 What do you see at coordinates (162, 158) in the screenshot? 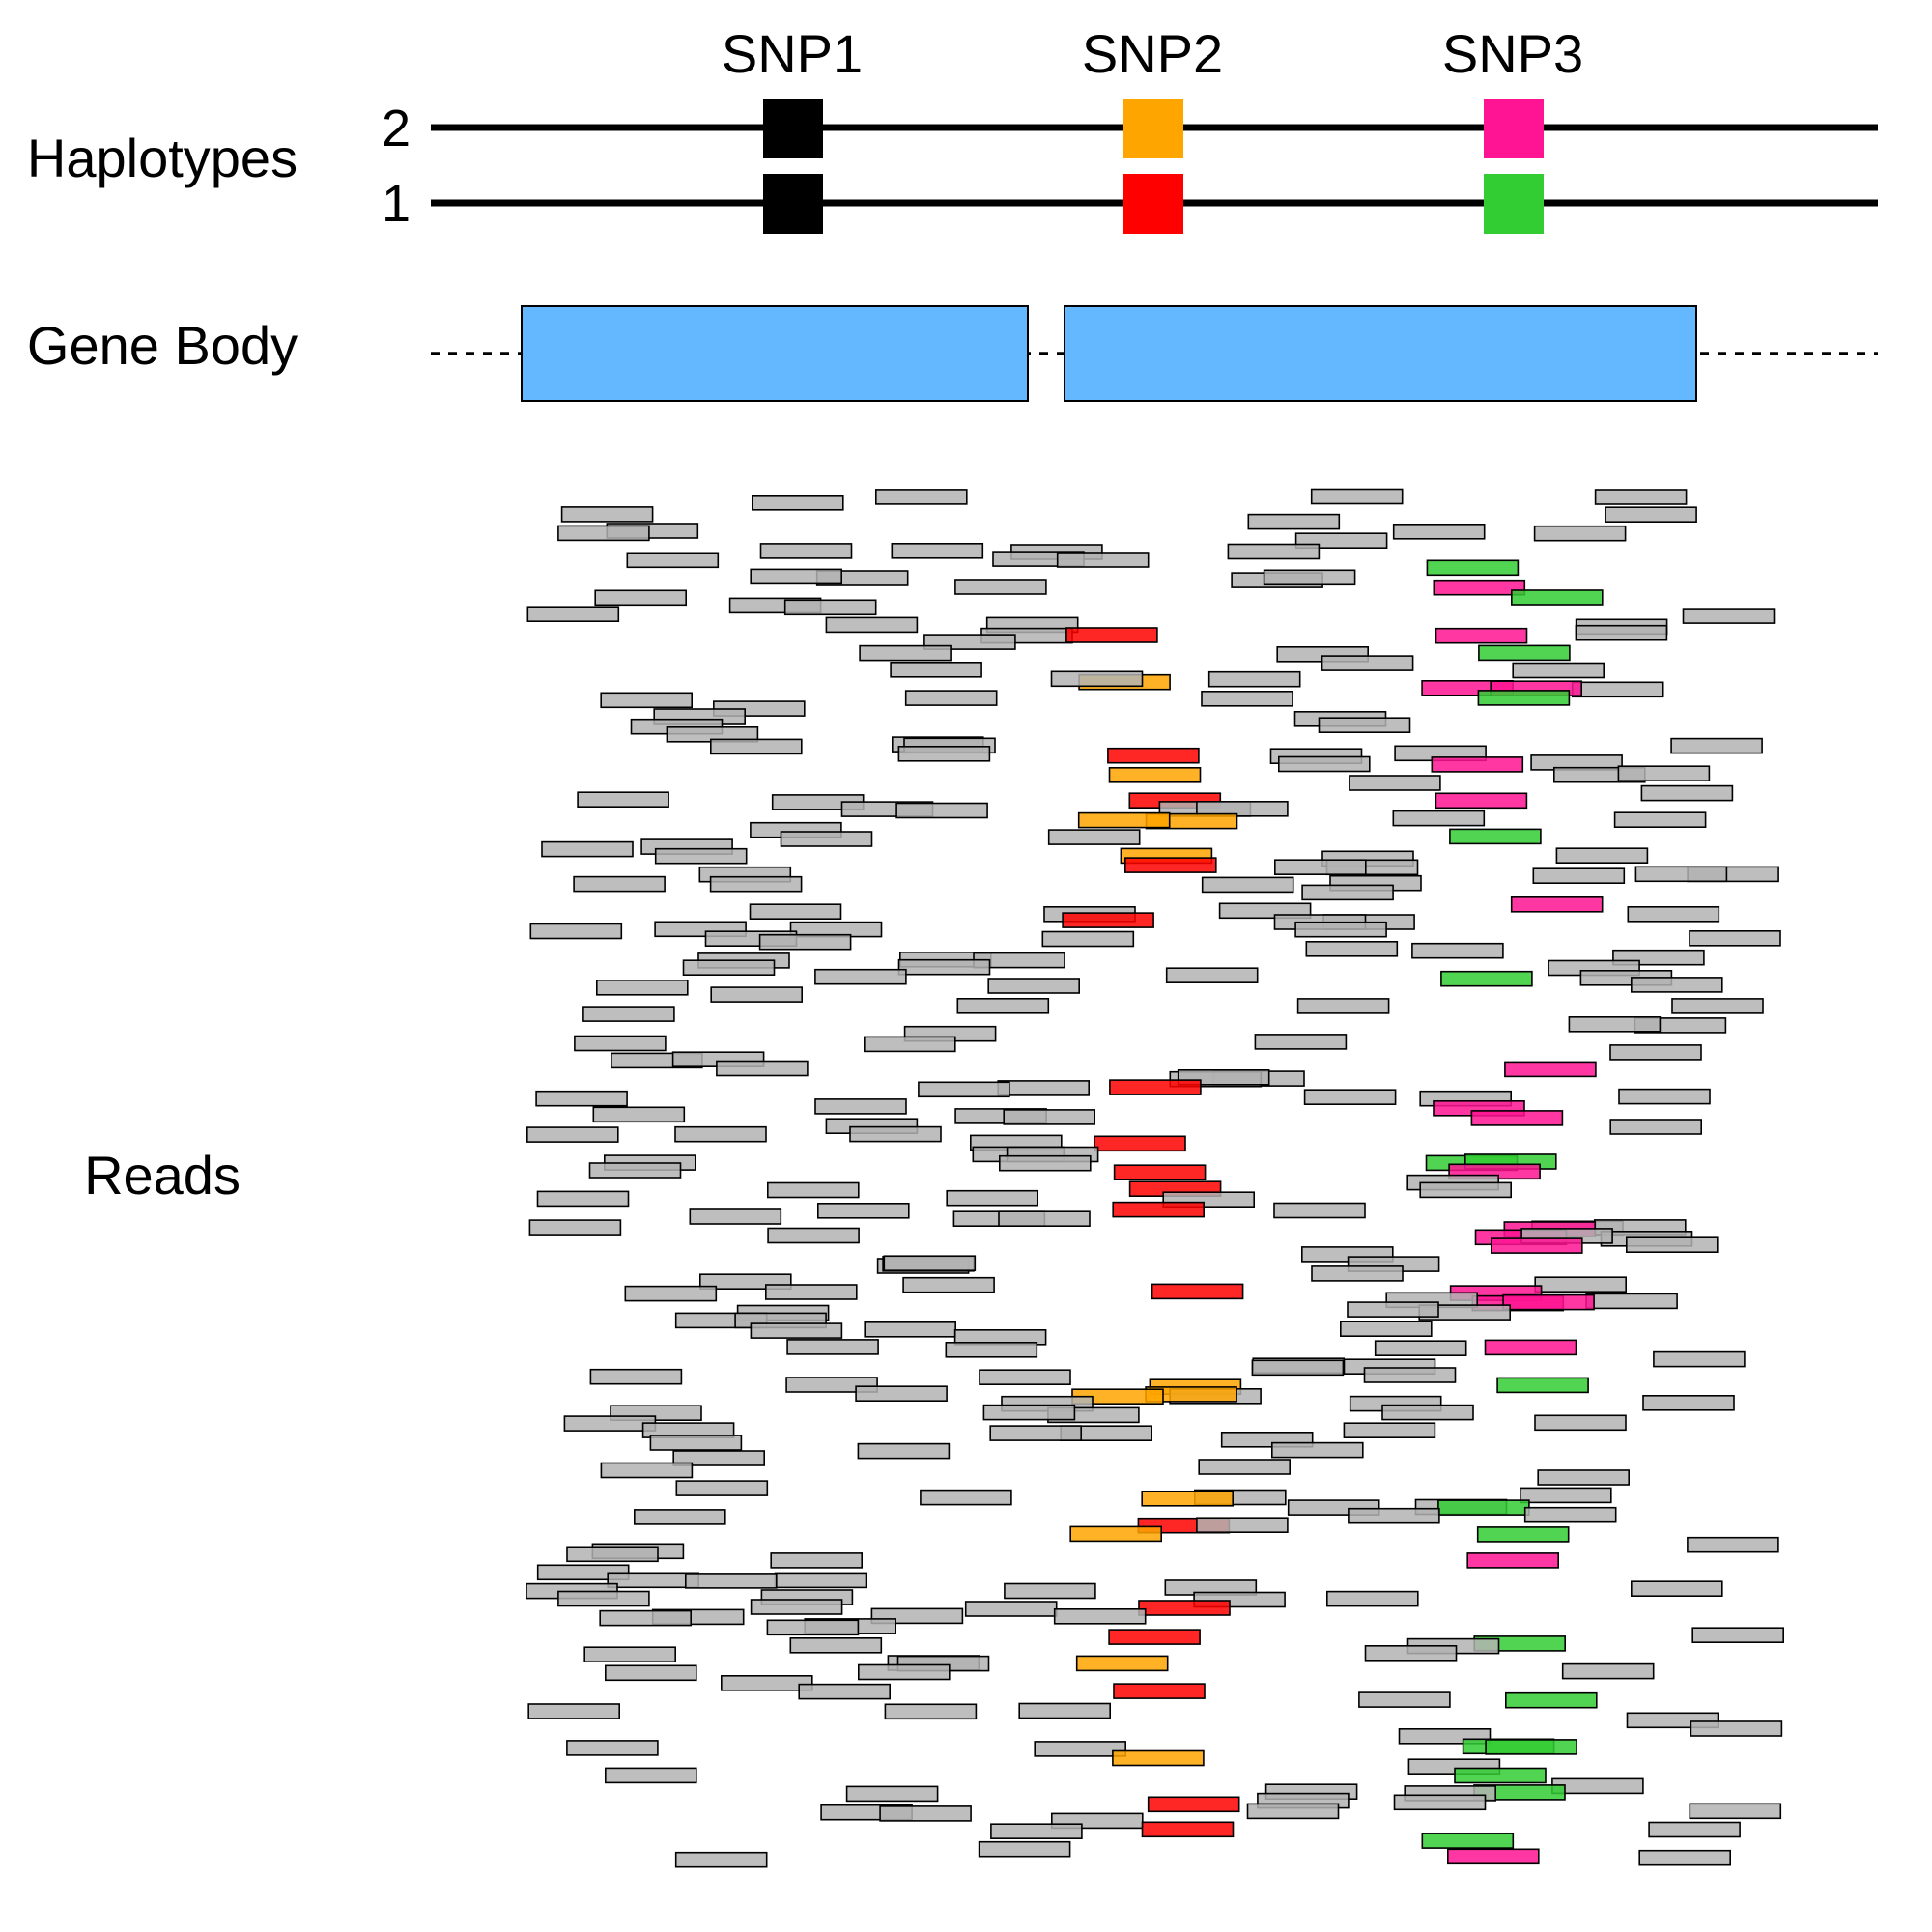
I see `haplotypes-label: Haplotypes` at bounding box center [162, 158].